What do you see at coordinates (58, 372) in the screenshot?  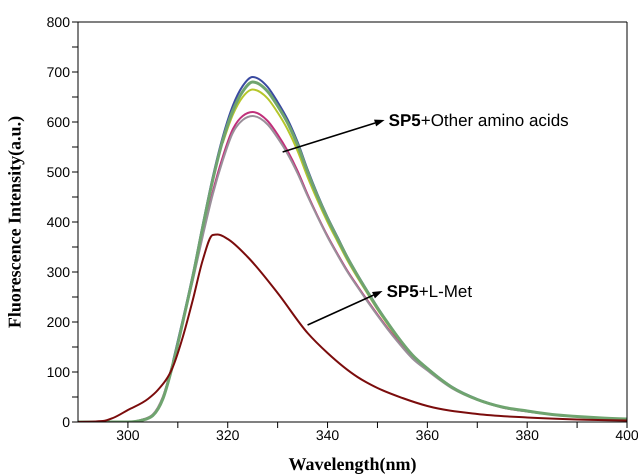 I see `y-tick-label: 100` at bounding box center [58, 372].